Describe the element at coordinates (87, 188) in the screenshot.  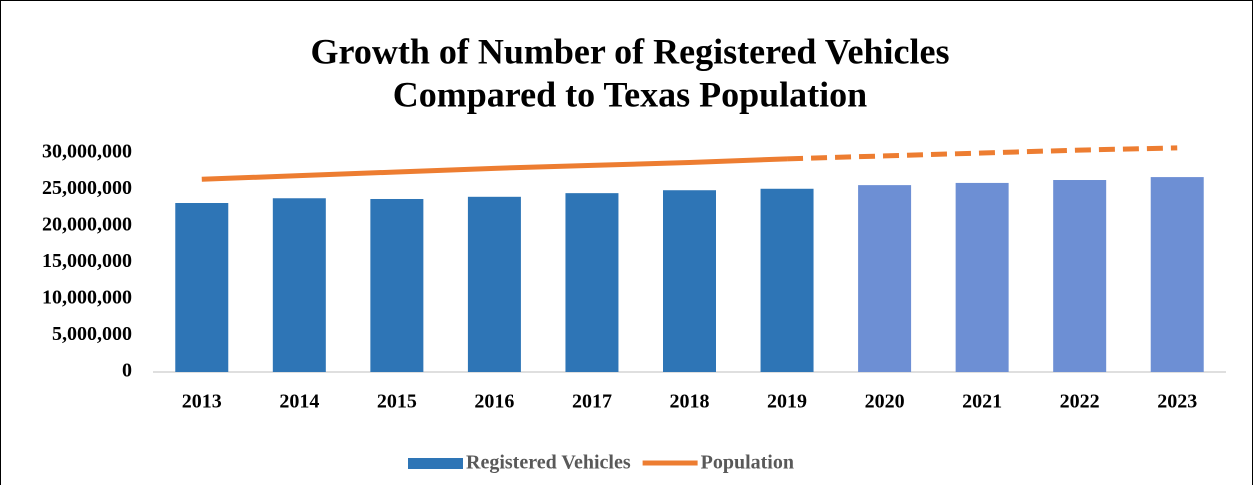
I see `y-tick-label: 25,000,000` at that location.